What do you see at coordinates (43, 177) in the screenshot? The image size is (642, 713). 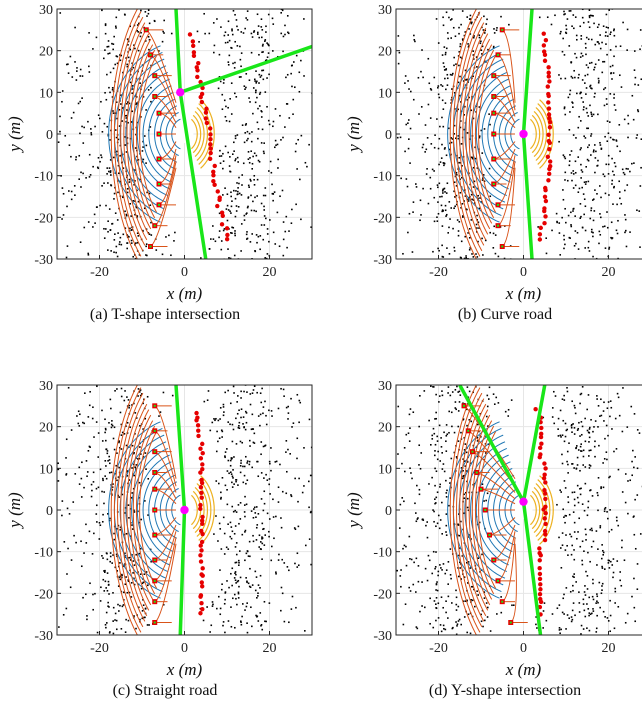 I see `y-tick-label-a: -10` at bounding box center [43, 177].